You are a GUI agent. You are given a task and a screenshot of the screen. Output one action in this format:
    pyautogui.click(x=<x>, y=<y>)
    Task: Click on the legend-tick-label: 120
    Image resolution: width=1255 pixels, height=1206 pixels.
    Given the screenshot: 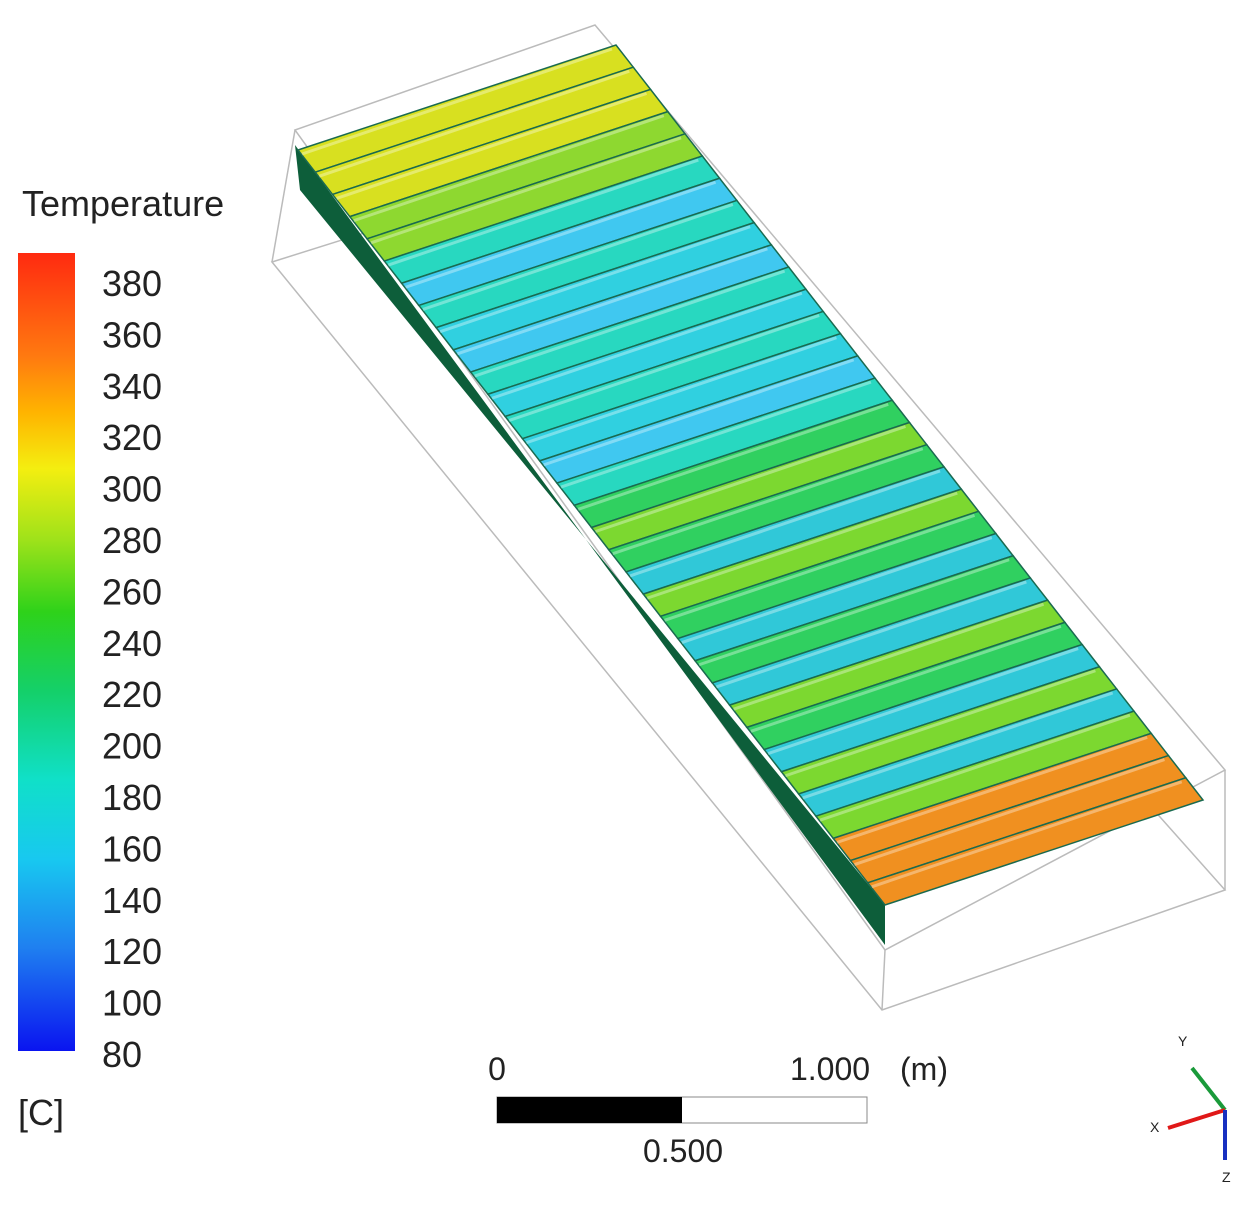 What is the action you would take?
    pyautogui.click(x=132, y=951)
    